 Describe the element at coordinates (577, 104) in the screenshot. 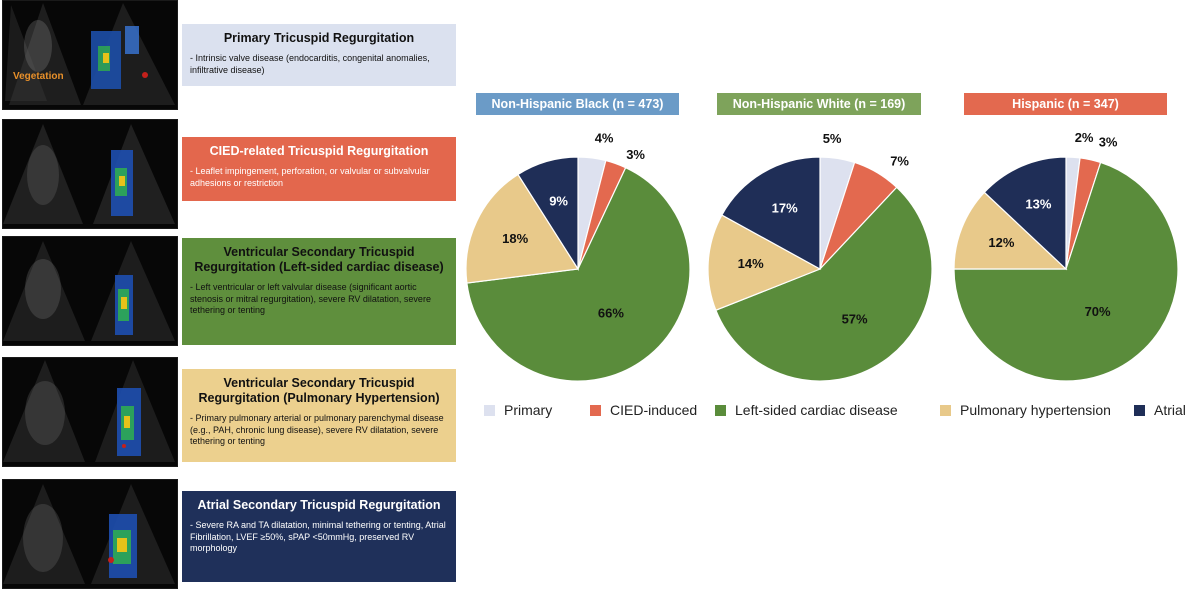

I see `chart-title-non-hispanic-black: Non-Hispanic Black (n = 473)` at that location.